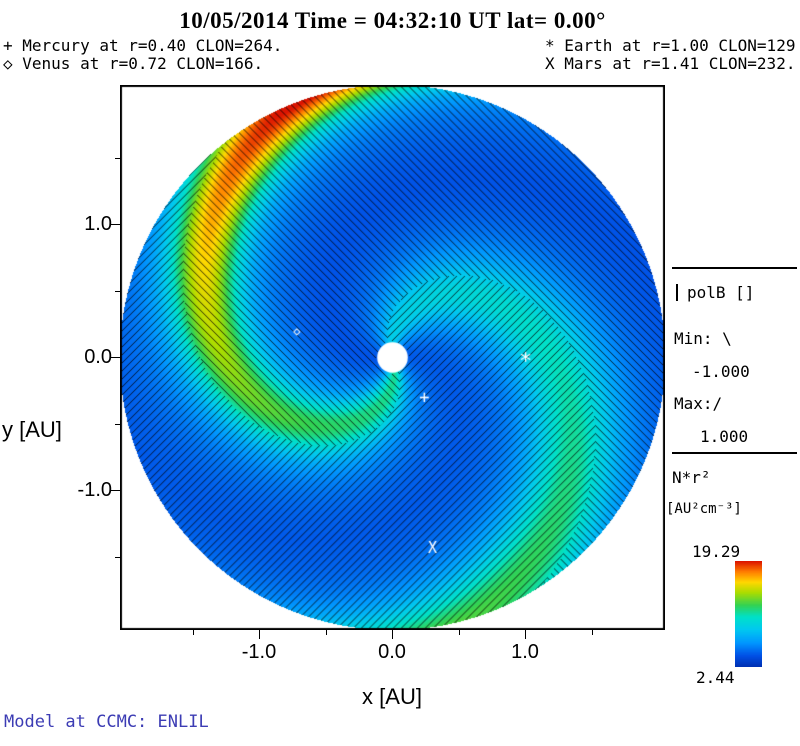 This screenshot has height=746, width=800. What do you see at coordinates (392, 652) in the screenshot?
I see `x-tick-label-0: 0.0` at bounding box center [392, 652].